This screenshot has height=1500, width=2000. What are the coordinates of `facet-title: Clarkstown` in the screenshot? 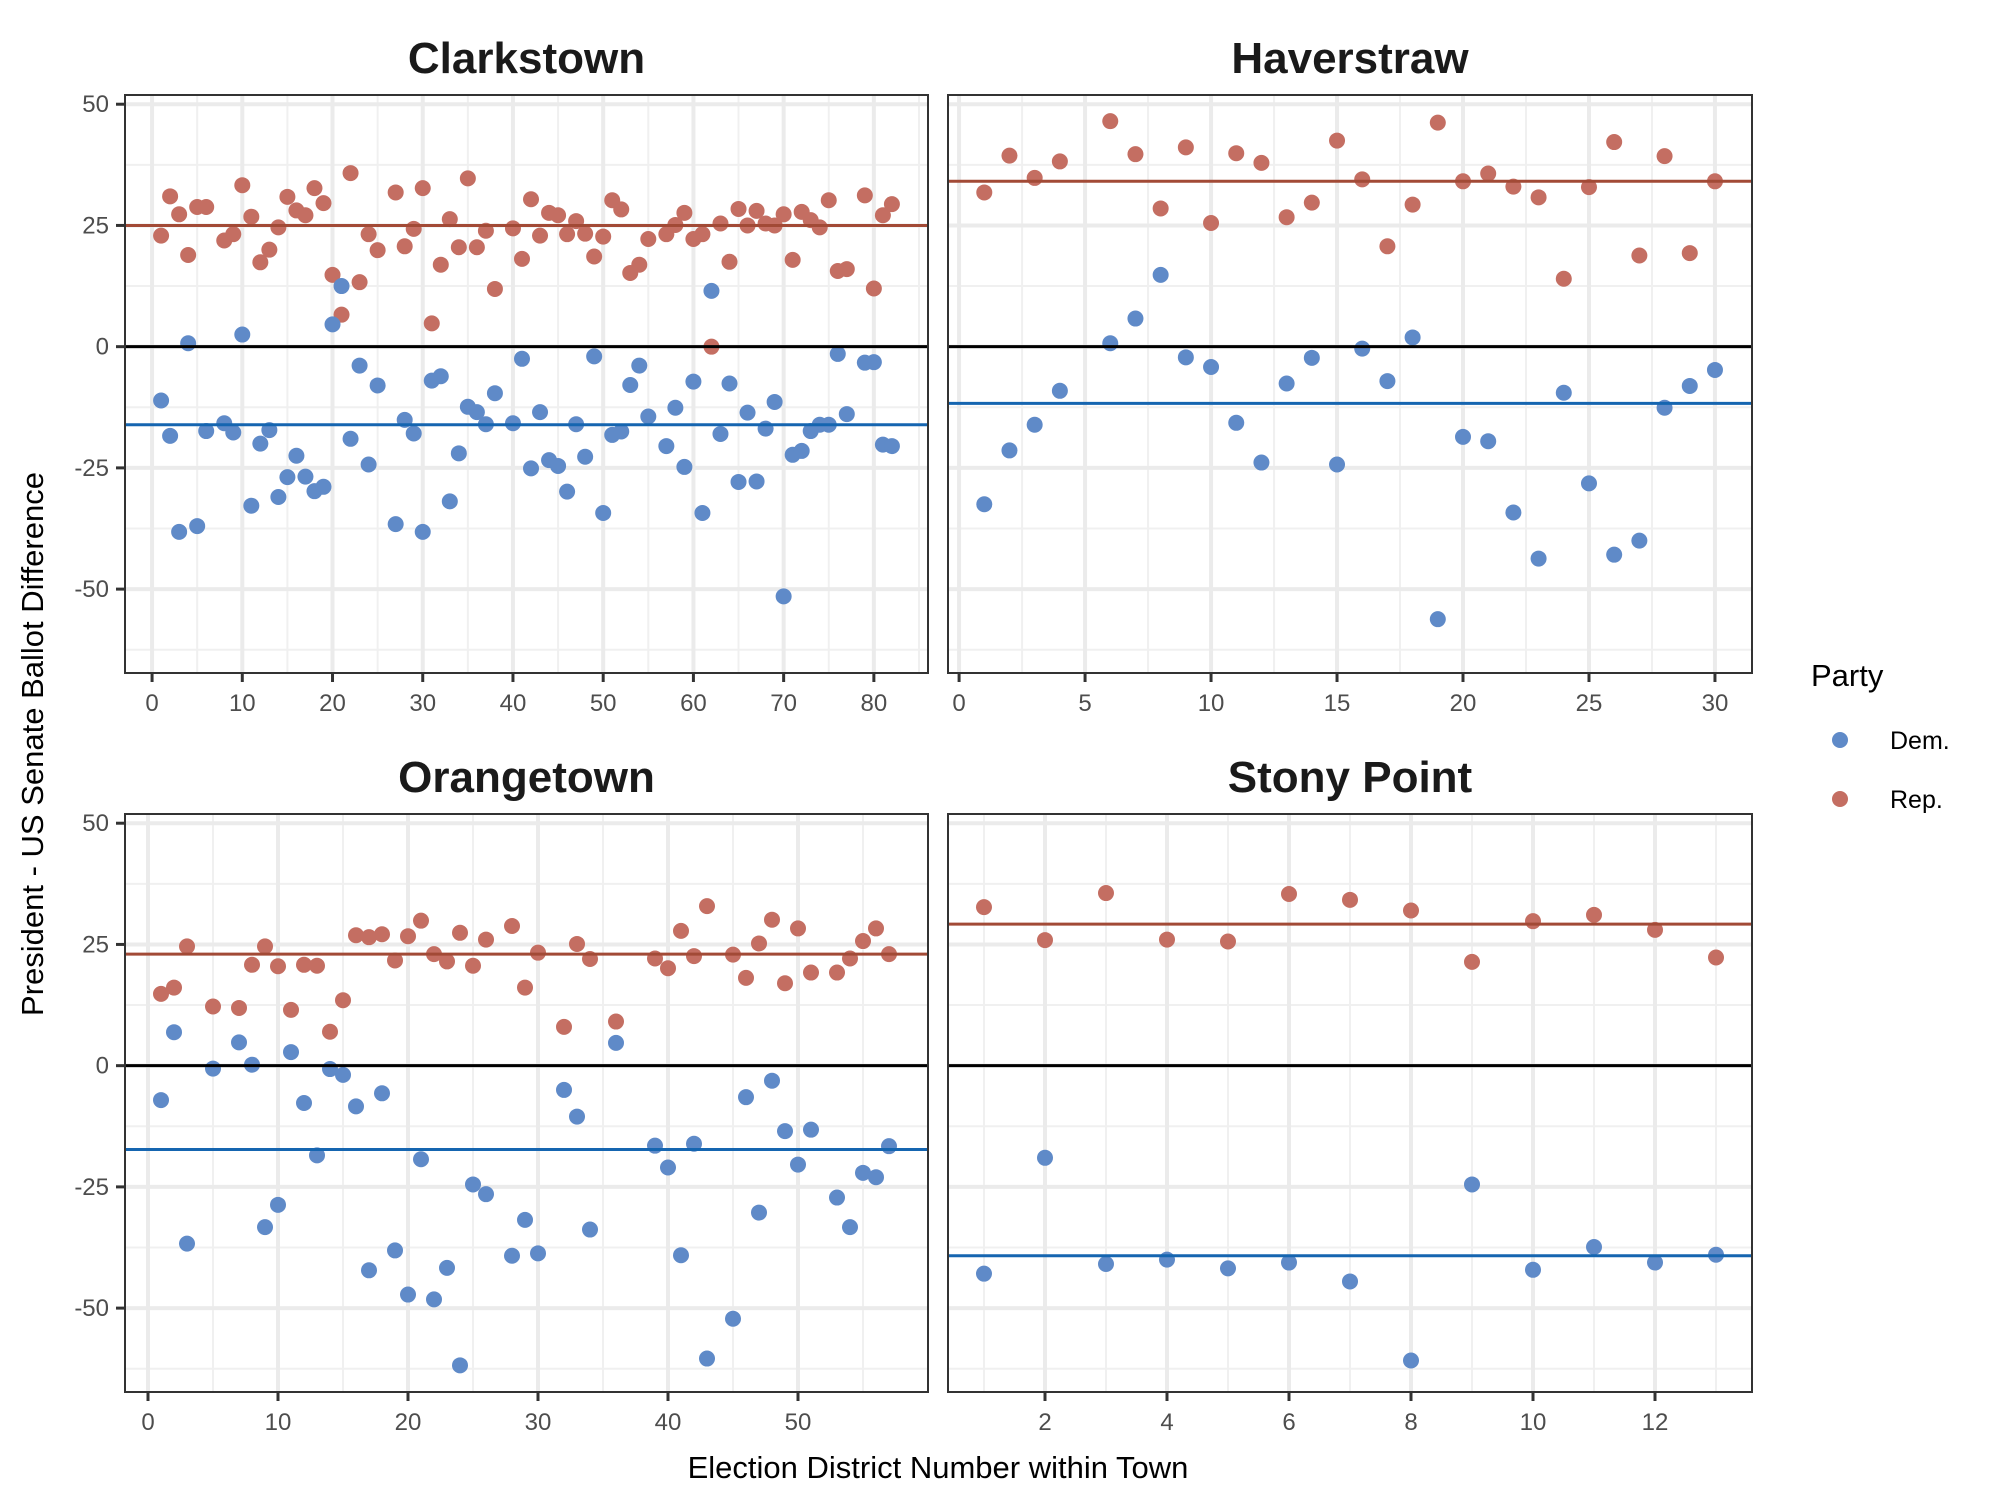 It's located at (526, 58).